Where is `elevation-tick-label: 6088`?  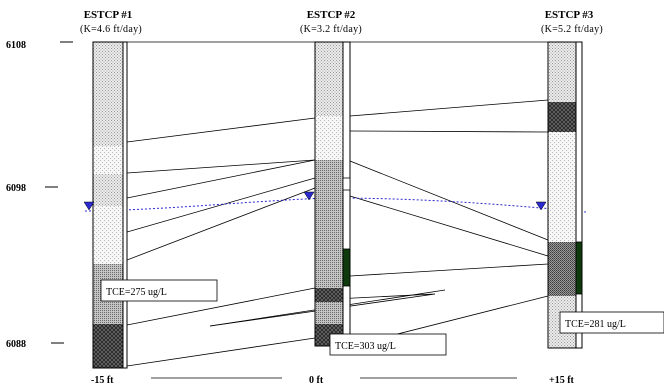 elevation-tick-label: 6088 is located at coordinates (16, 344).